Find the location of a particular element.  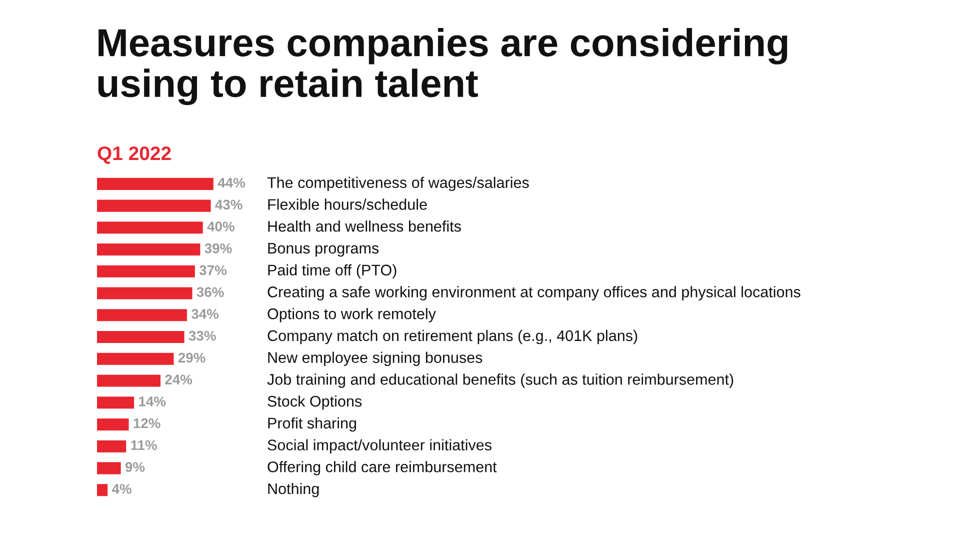

y-tick-label: The competitiveness of wages/salaries is located at coordinates (398, 184).